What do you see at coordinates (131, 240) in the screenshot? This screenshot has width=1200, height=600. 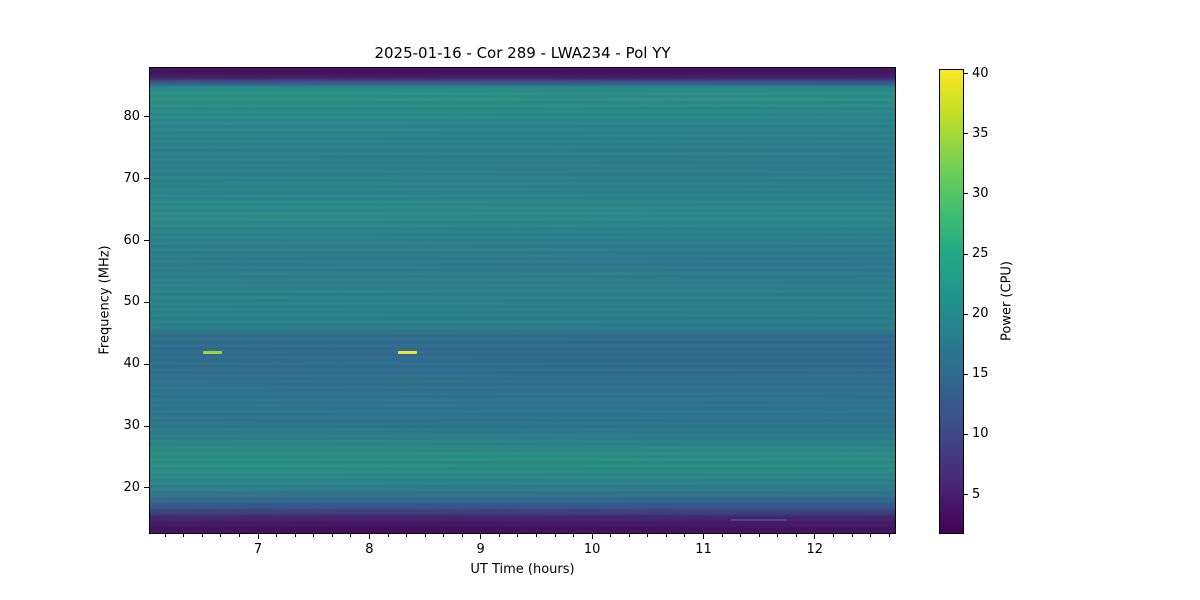 I see `y-tick-label: 60` at bounding box center [131, 240].